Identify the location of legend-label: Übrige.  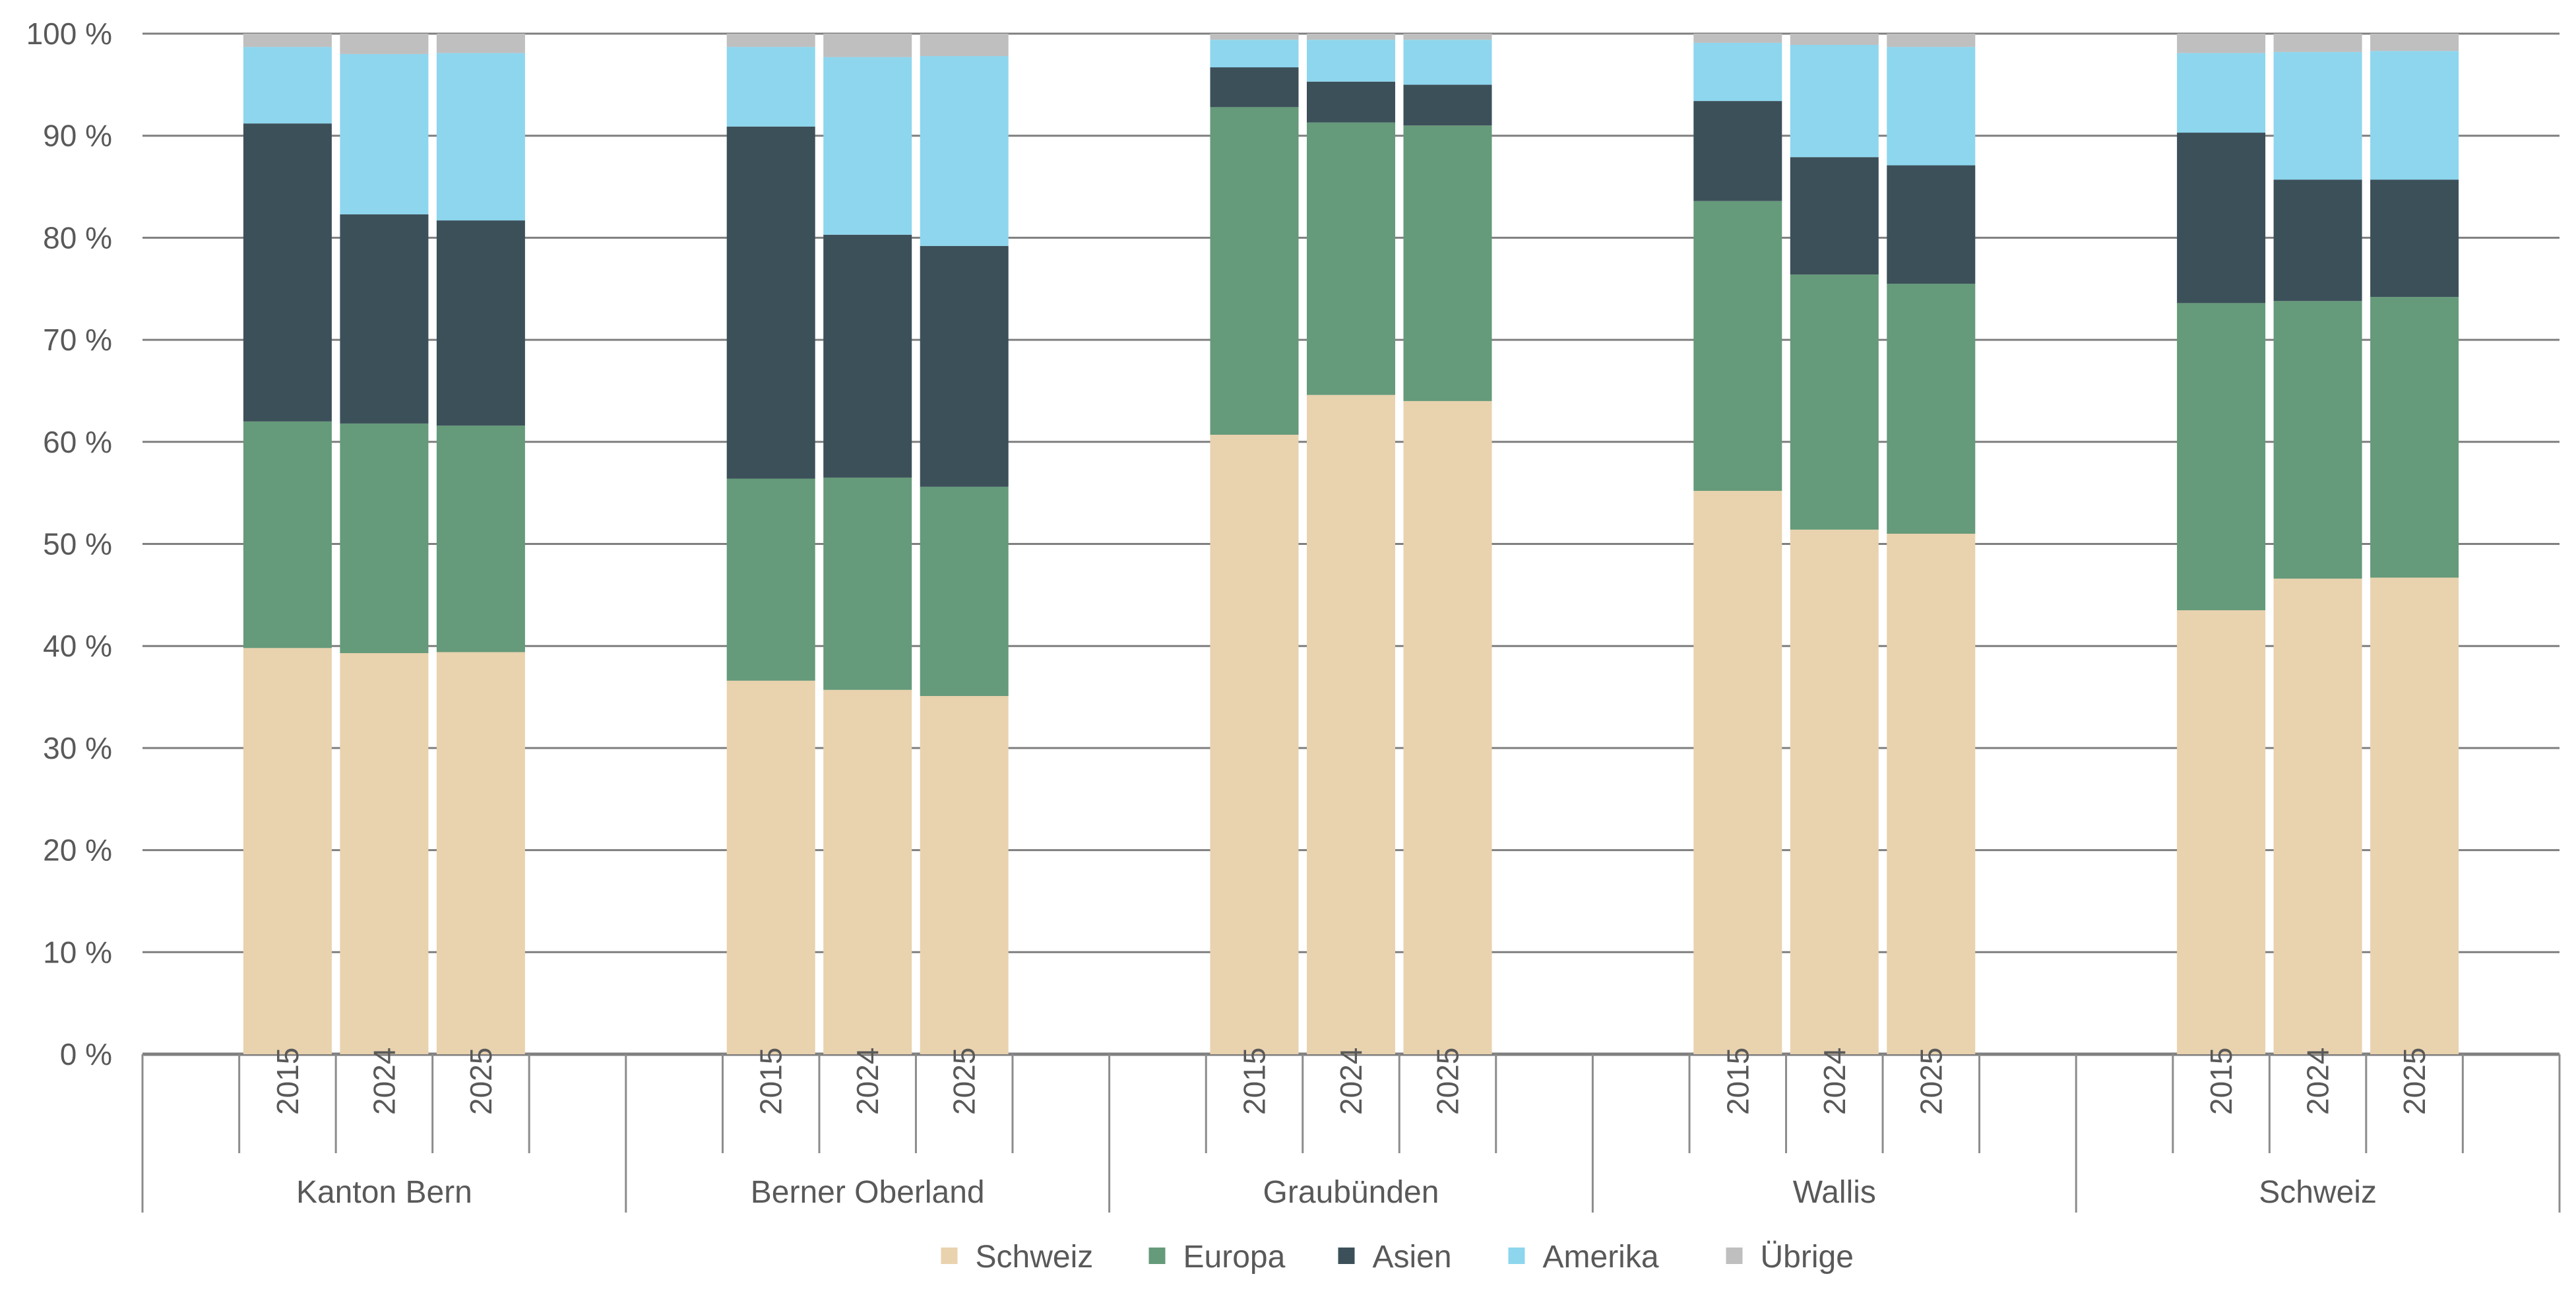
(1807, 1257).